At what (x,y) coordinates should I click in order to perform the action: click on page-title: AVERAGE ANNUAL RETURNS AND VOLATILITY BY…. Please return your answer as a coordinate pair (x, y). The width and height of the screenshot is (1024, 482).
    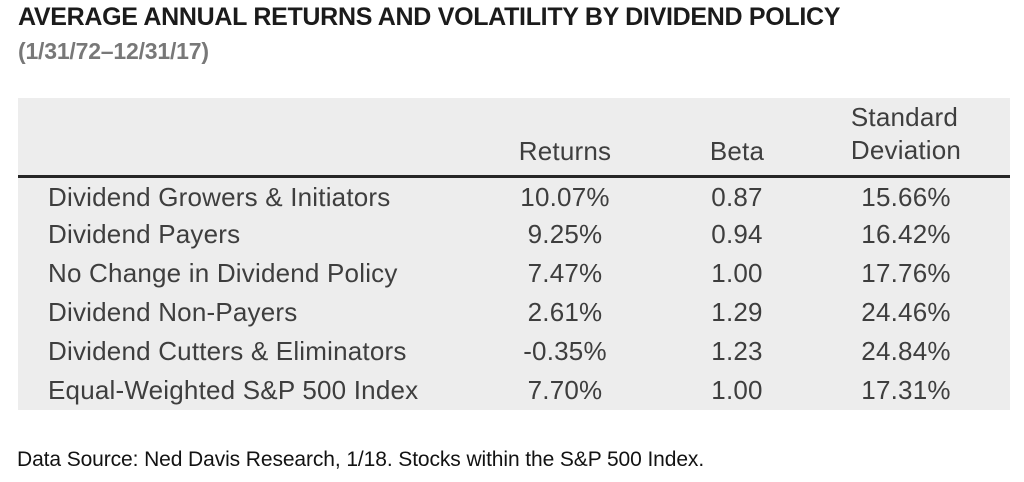
    Looking at the image, I should click on (429, 17).